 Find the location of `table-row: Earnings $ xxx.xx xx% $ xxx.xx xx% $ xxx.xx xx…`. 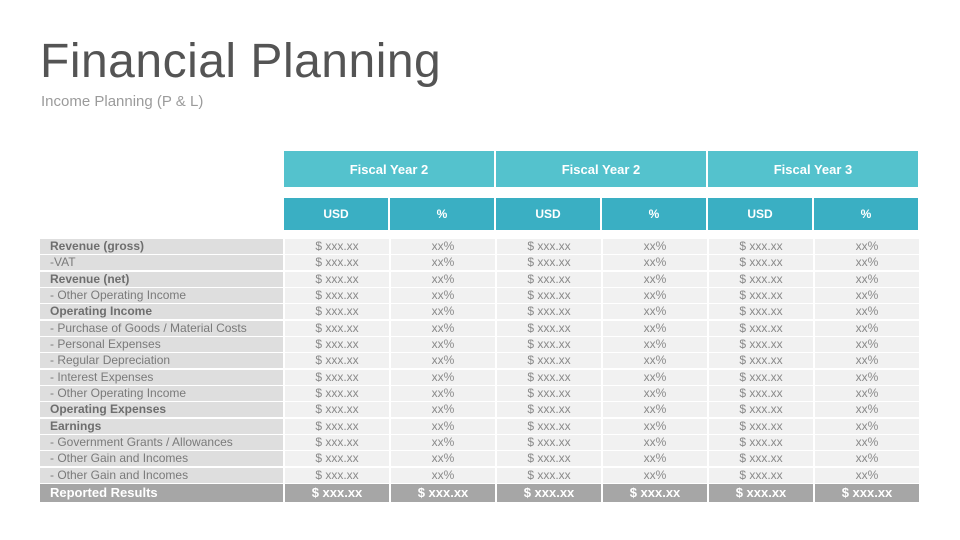

table-row: Earnings $ xxx.xx xx% $ xxx.xx xx% $ xxx.xx xx… is located at coordinates (479, 426).